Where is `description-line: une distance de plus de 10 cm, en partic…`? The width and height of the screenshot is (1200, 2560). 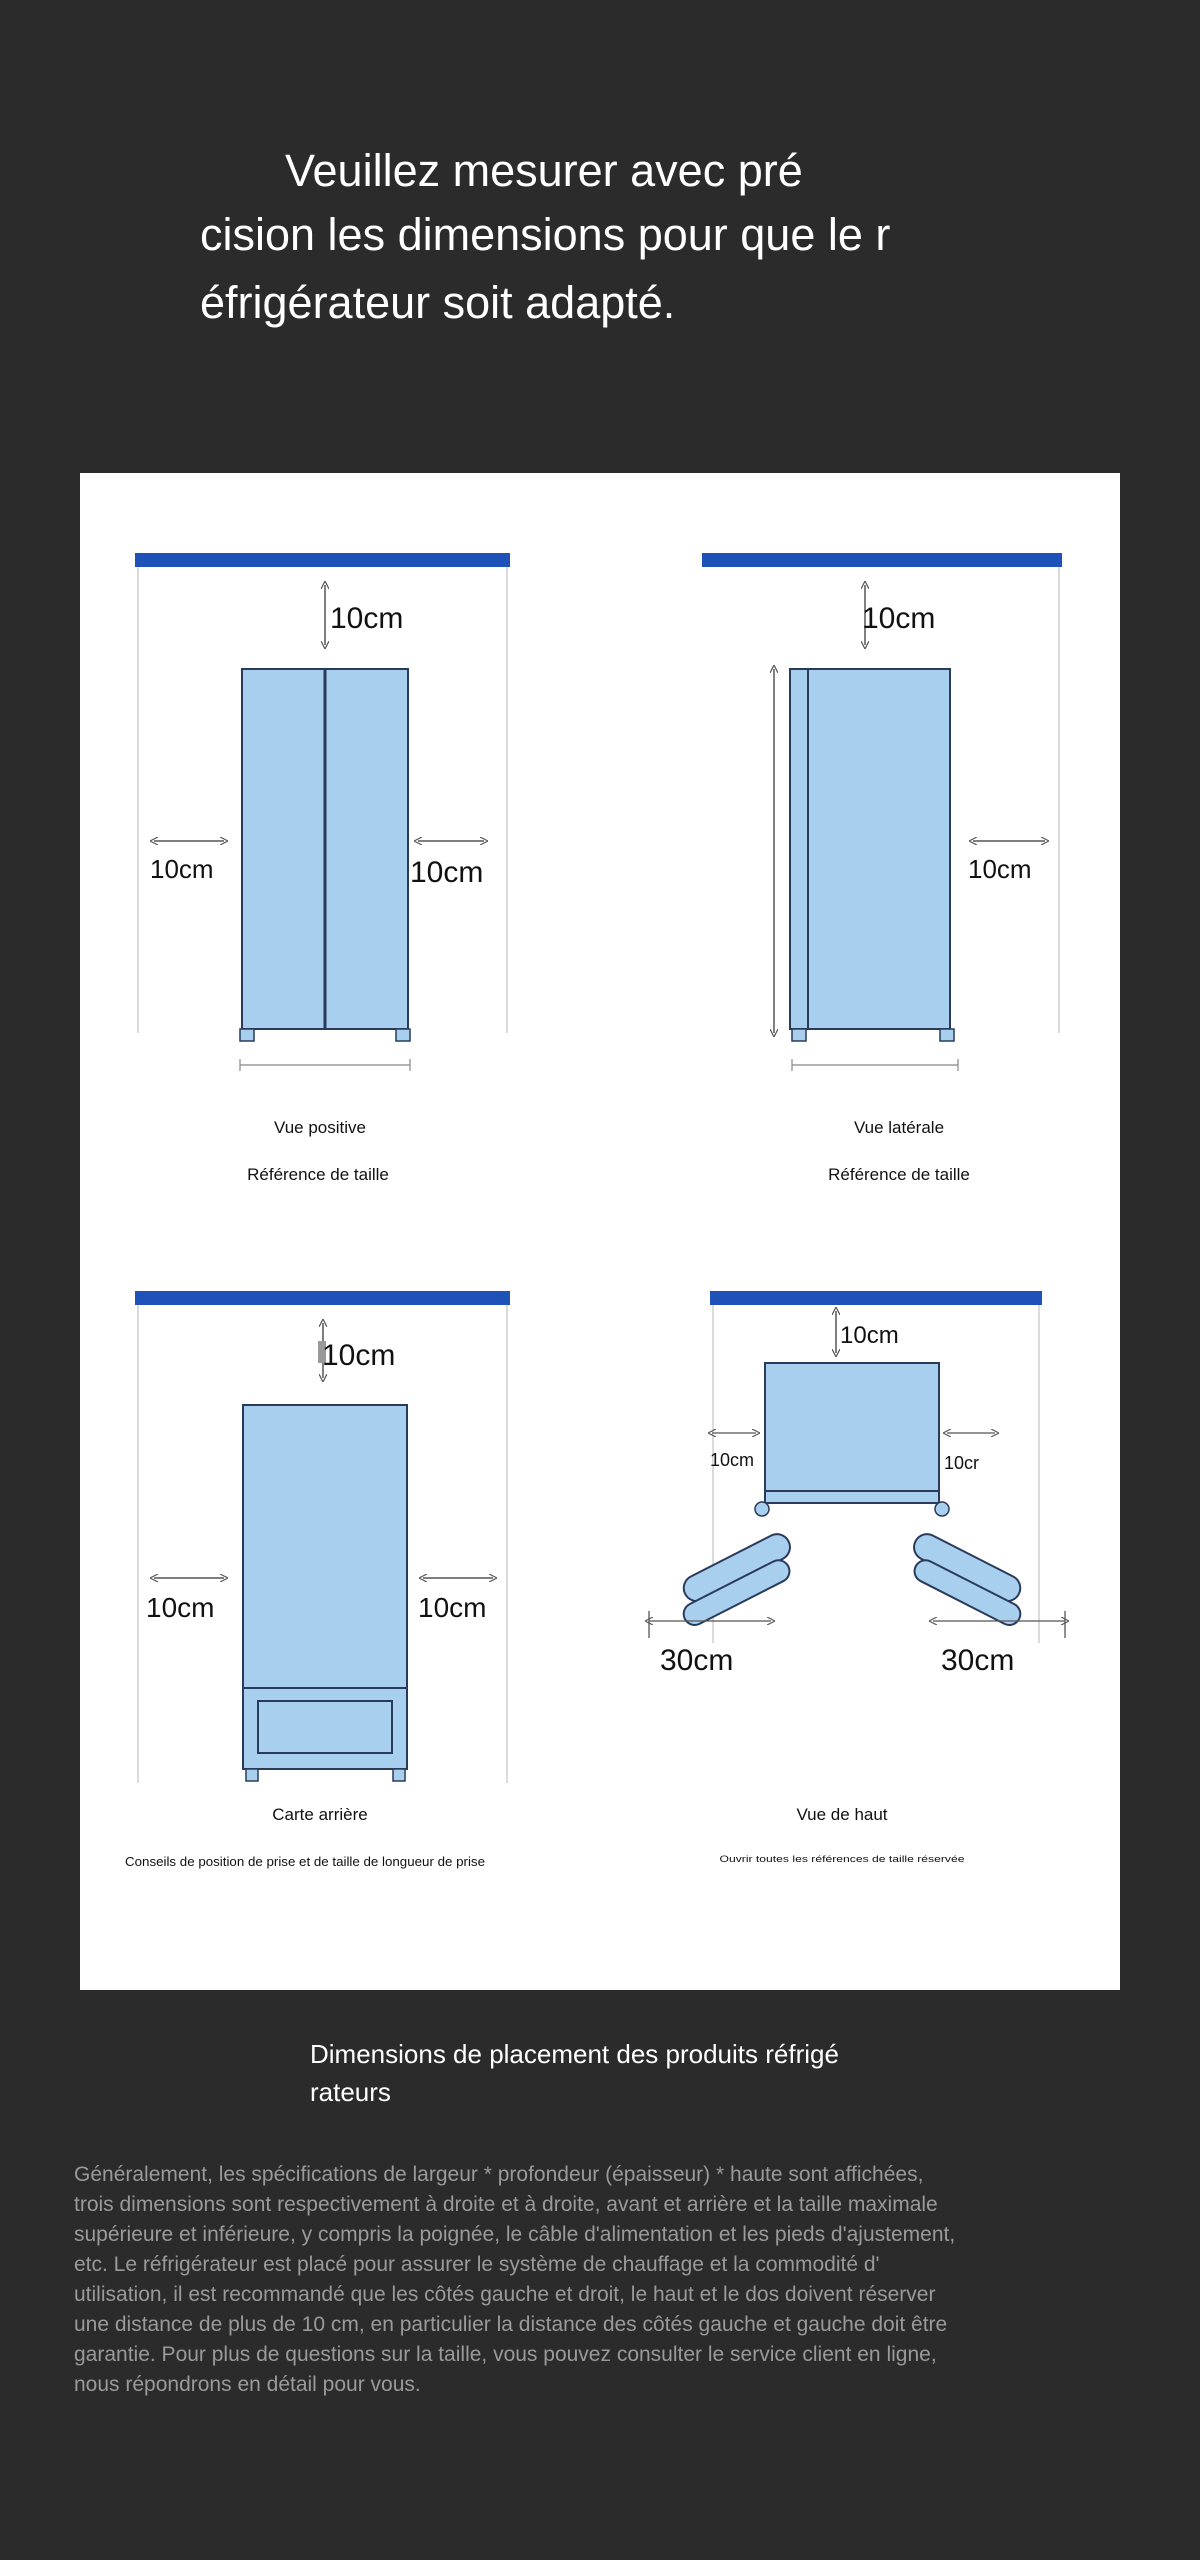
description-line: une distance de plus de 10 cm, en partic… is located at coordinates (511, 2324).